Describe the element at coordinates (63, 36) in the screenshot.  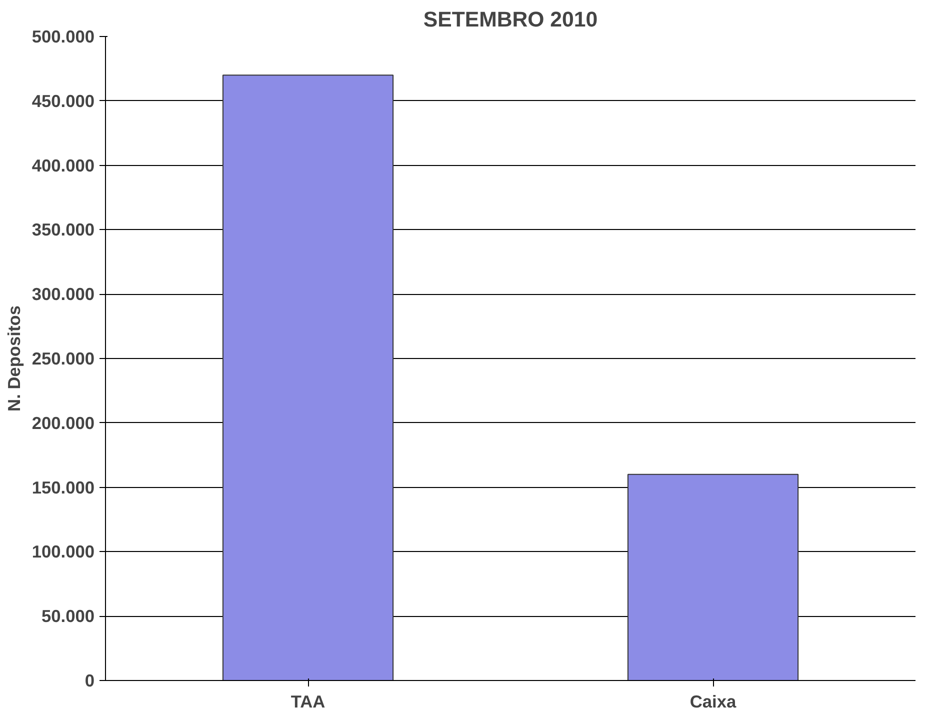
I see `y-tick-label: 500.000` at that location.